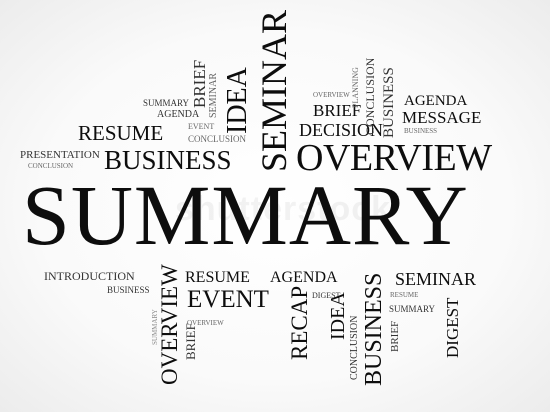  Describe the element at coordinates (169, 324) in the screenshot. I see `word-overview-vertical: OVERVIEW` at that location.